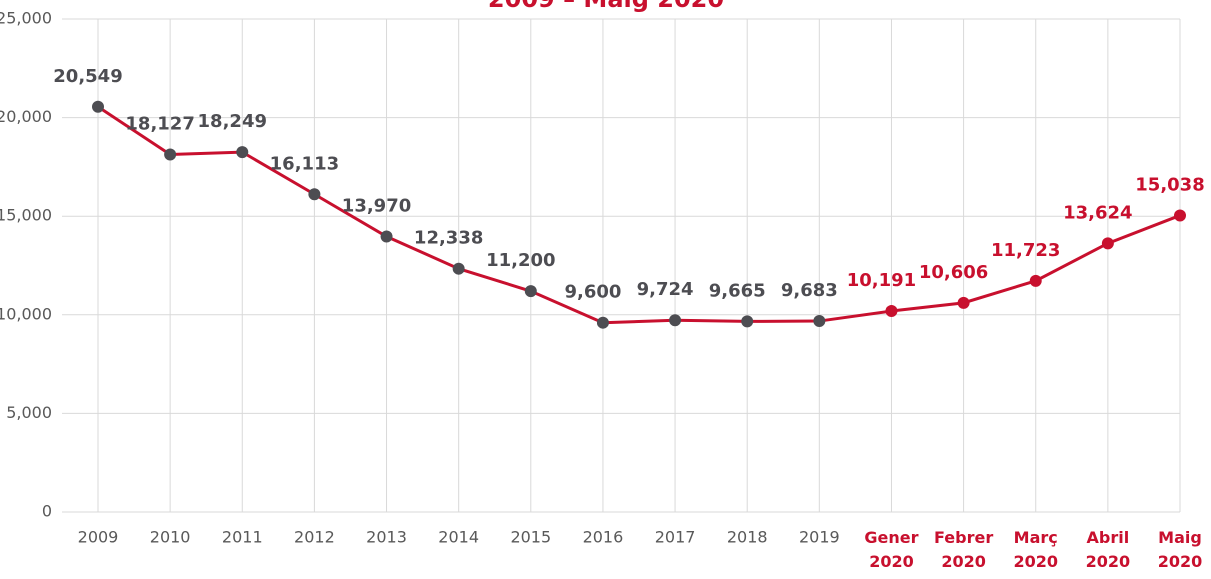  I want to click on x-tick-label: 2013, so click(386, 537).